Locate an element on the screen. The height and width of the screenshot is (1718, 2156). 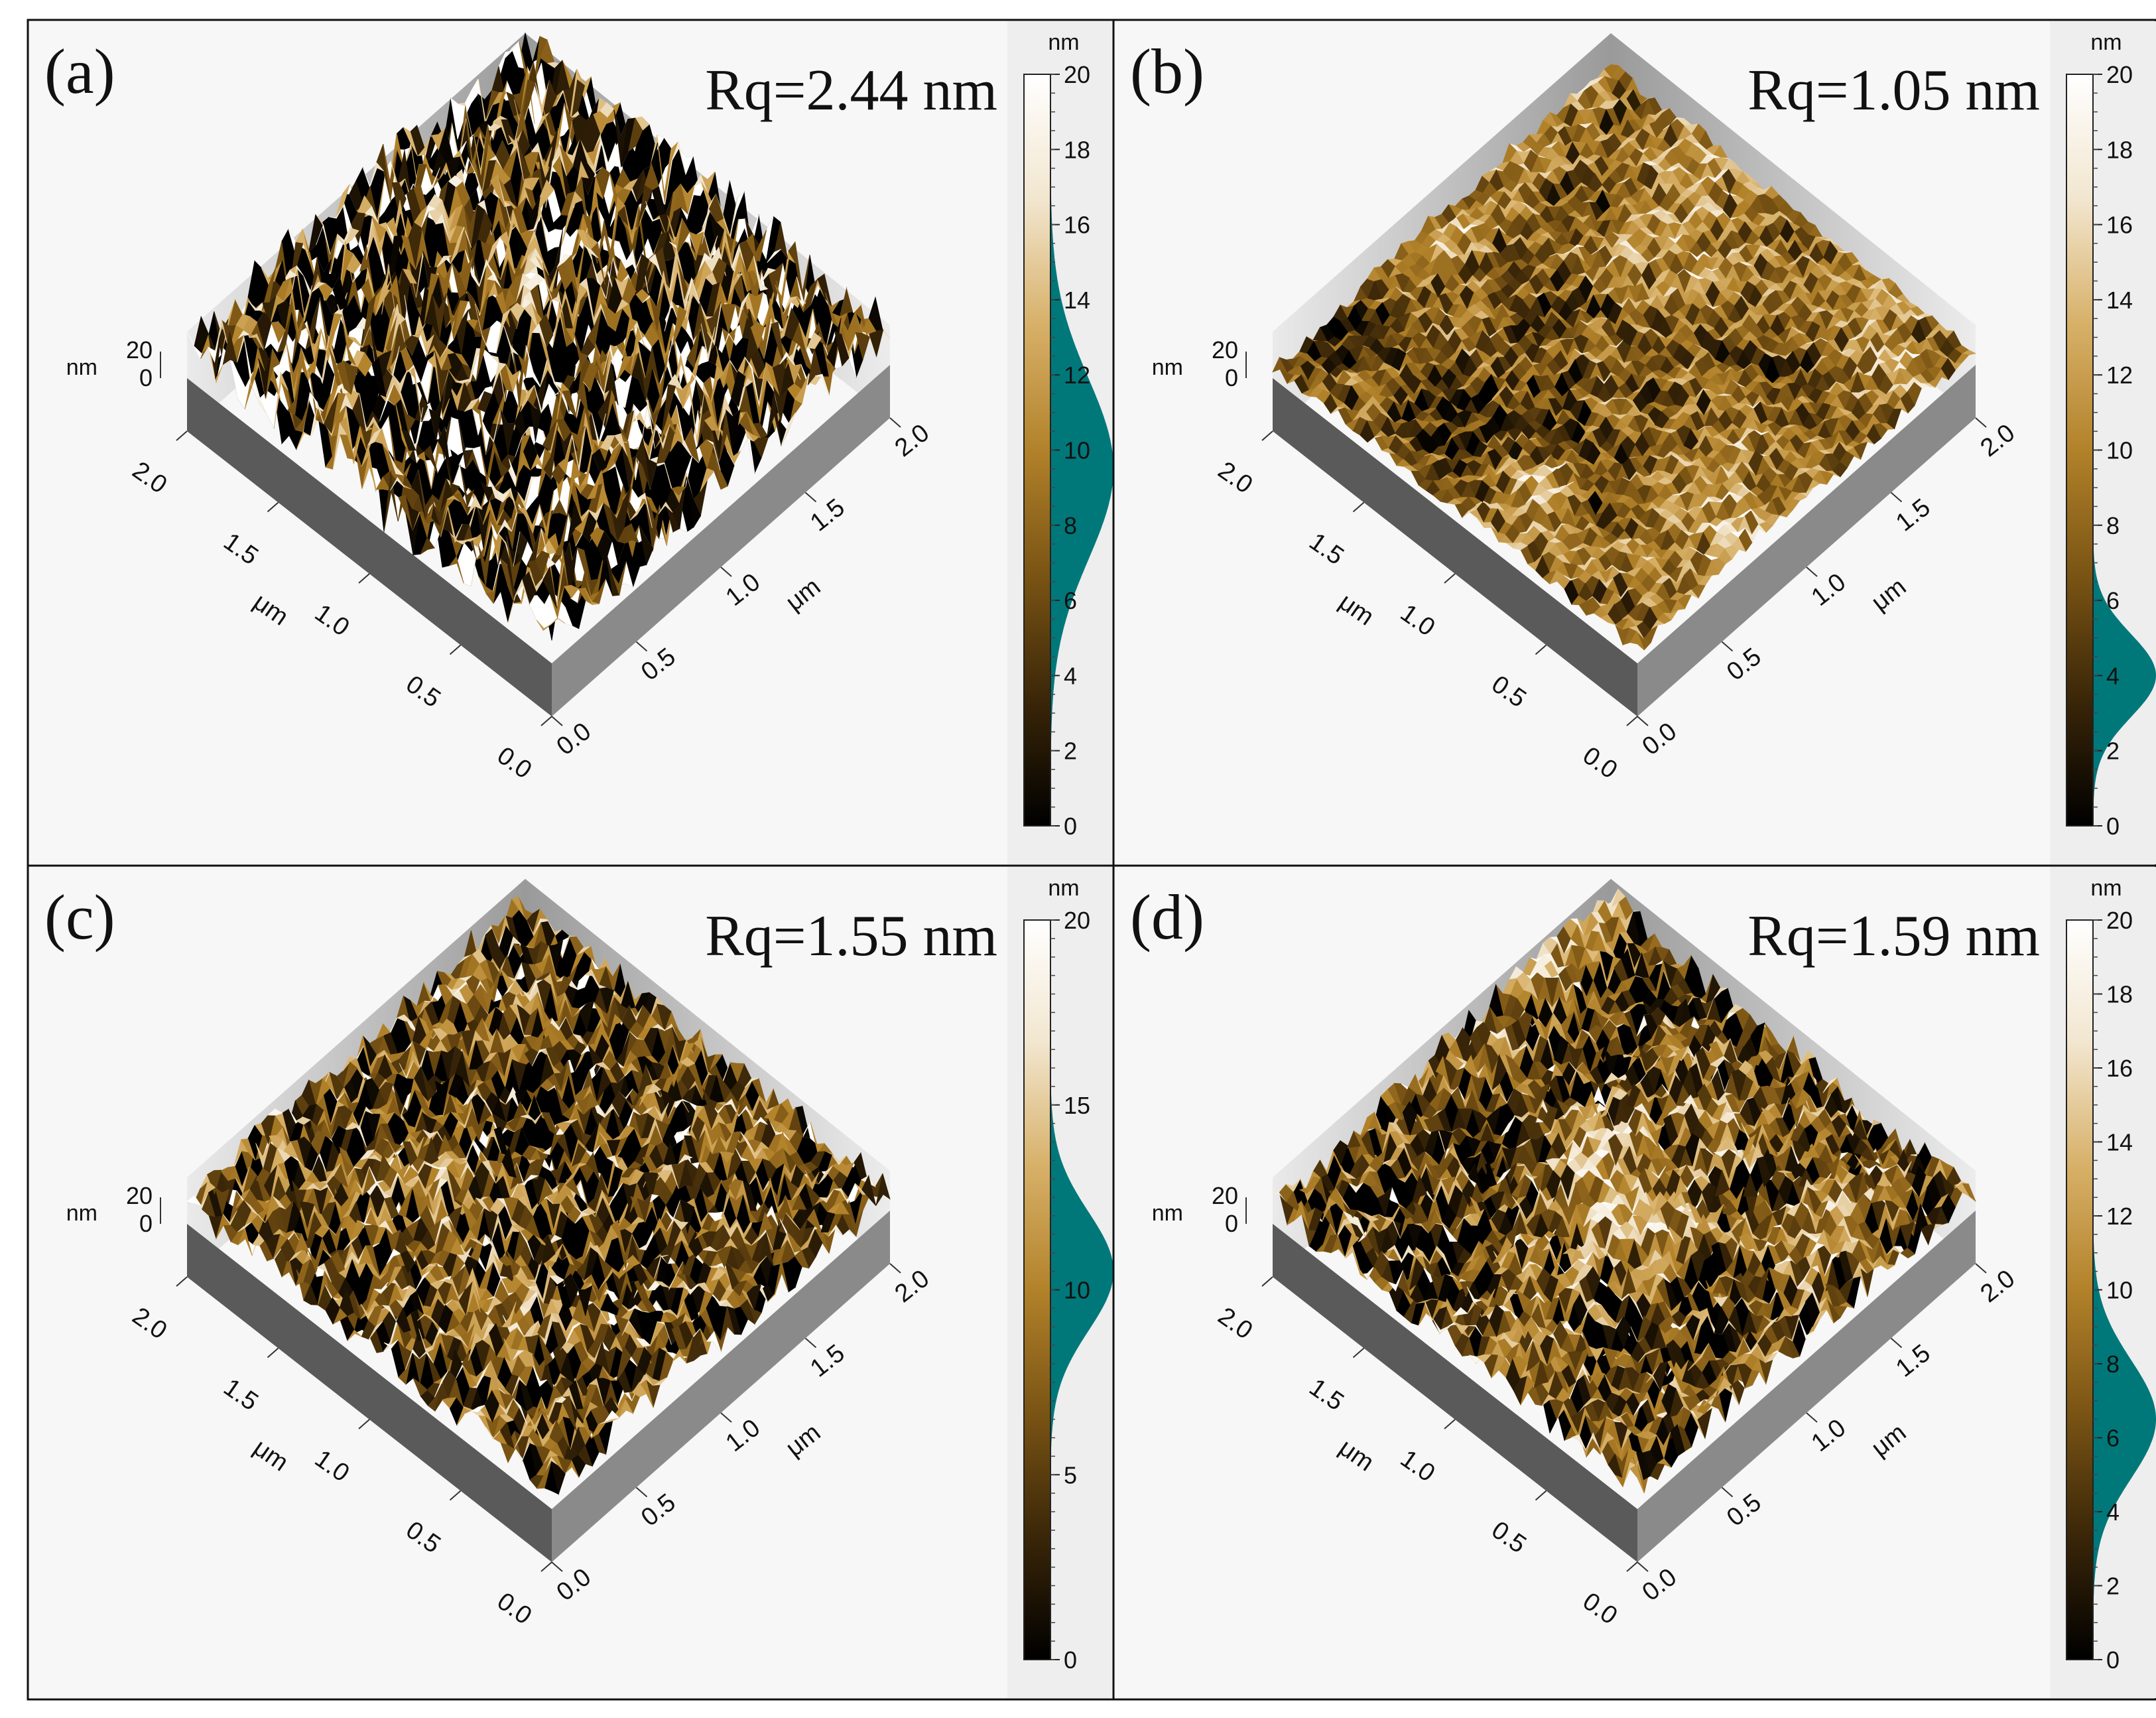
colorbar-tick-label: 8 is located at coordinates (1070, 525).